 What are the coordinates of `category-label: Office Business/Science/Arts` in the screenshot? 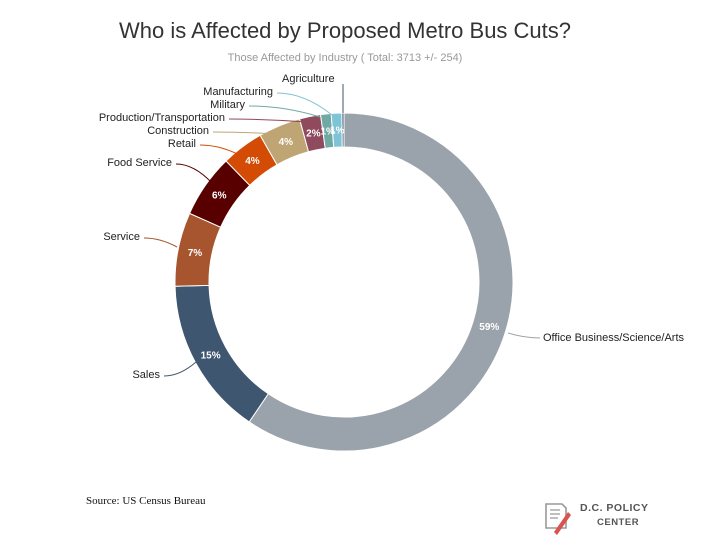 It's located at (614, 338).